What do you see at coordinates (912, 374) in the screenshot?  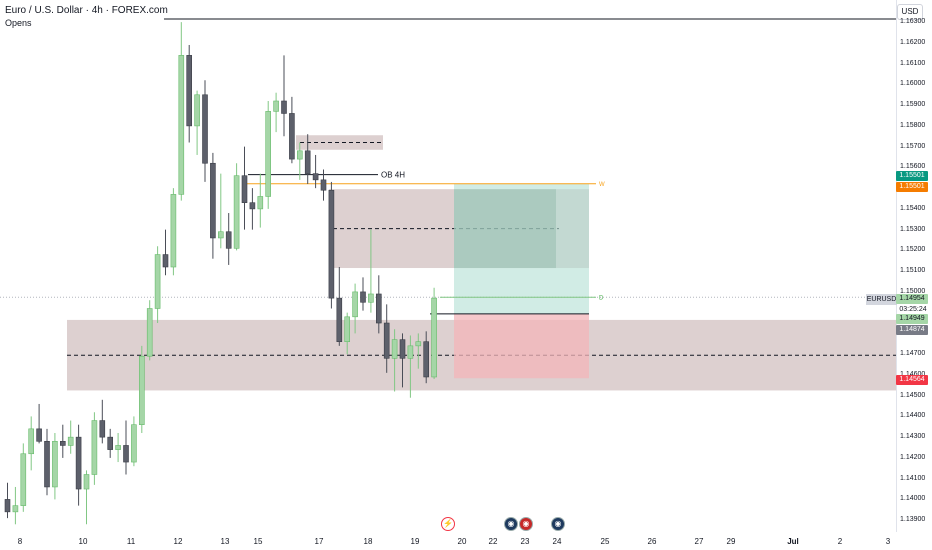 I see `price-tick-label: 1.14600` at bounding box center [912, 374].